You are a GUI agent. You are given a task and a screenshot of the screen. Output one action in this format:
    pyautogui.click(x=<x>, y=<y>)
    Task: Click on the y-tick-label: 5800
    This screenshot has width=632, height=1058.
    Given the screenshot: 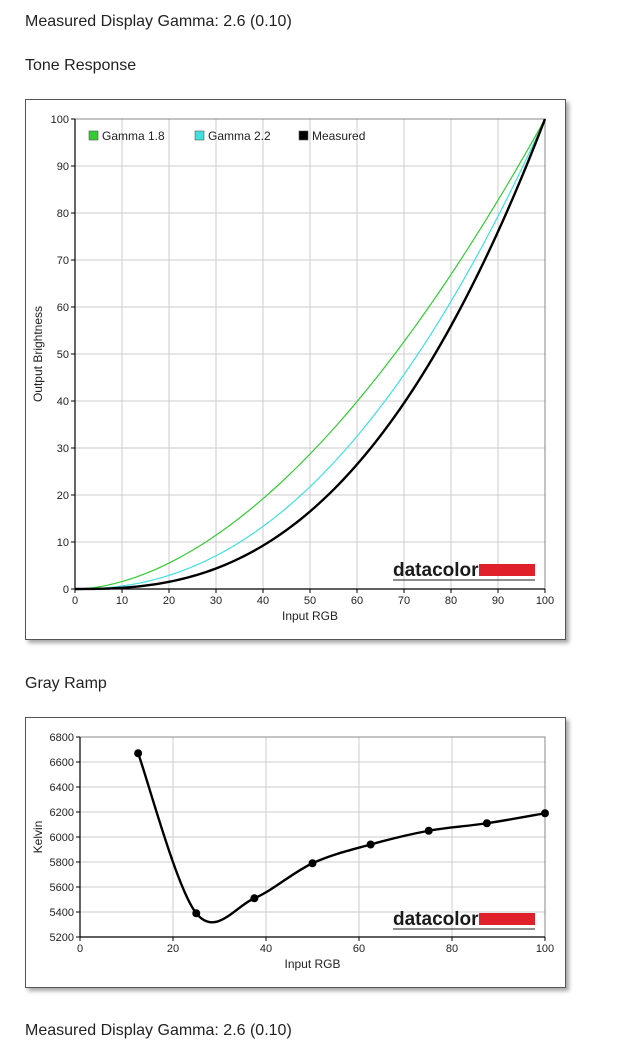 What is the action you would take?
    pyautogui.click(x=62, y=863)
    